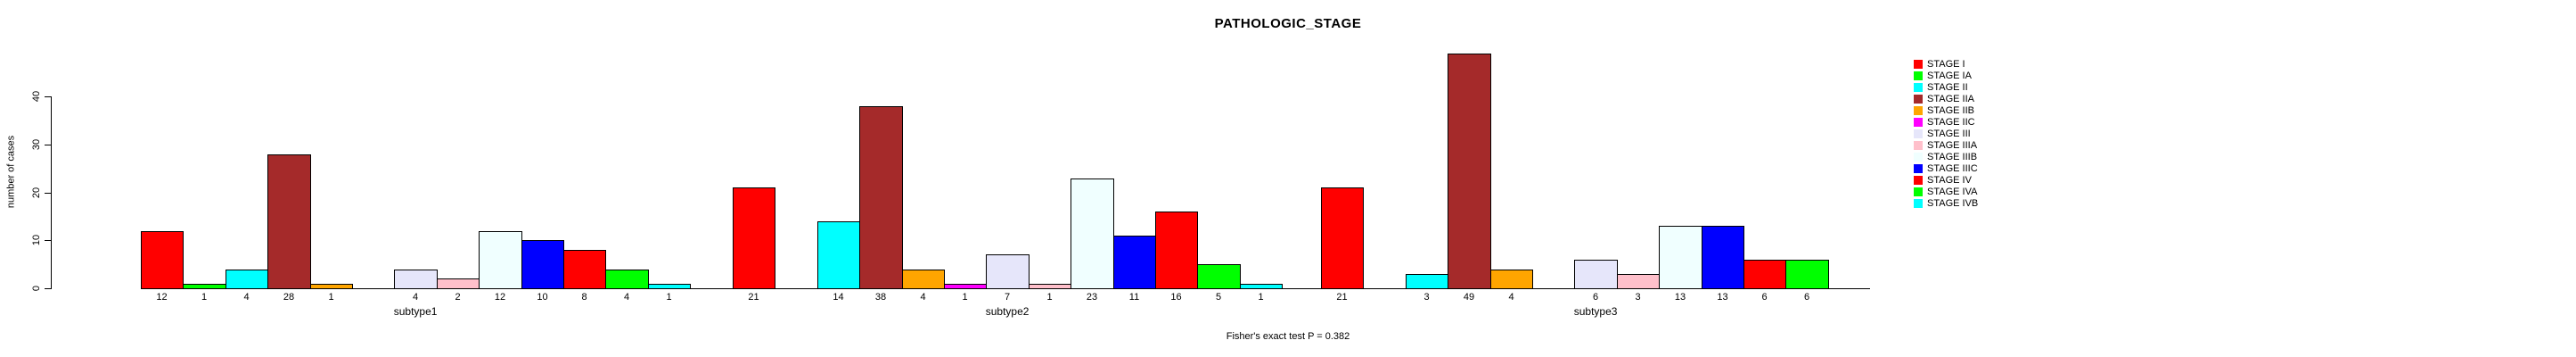 The width and height of the screenshot is (2576, 357). Describe the element at coordinates (416, 279) in the screenshot. I see `bar-stage-iii-subtype1` at that location.